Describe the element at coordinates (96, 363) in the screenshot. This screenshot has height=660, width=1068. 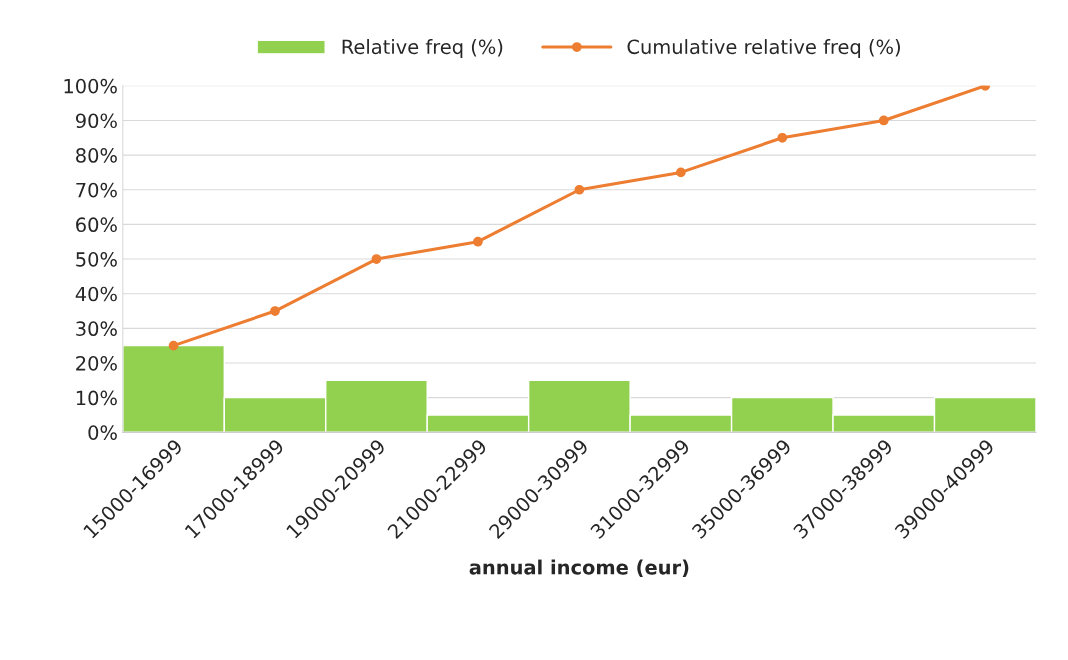
I see `y-tick-label: 20%` at that location.